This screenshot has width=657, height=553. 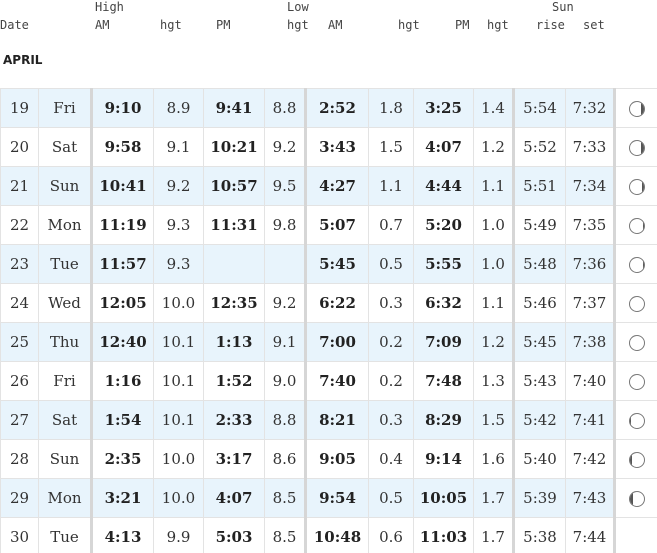 I want to click on low-pm-height-cell: 1.5, so click(x=493, y=420).